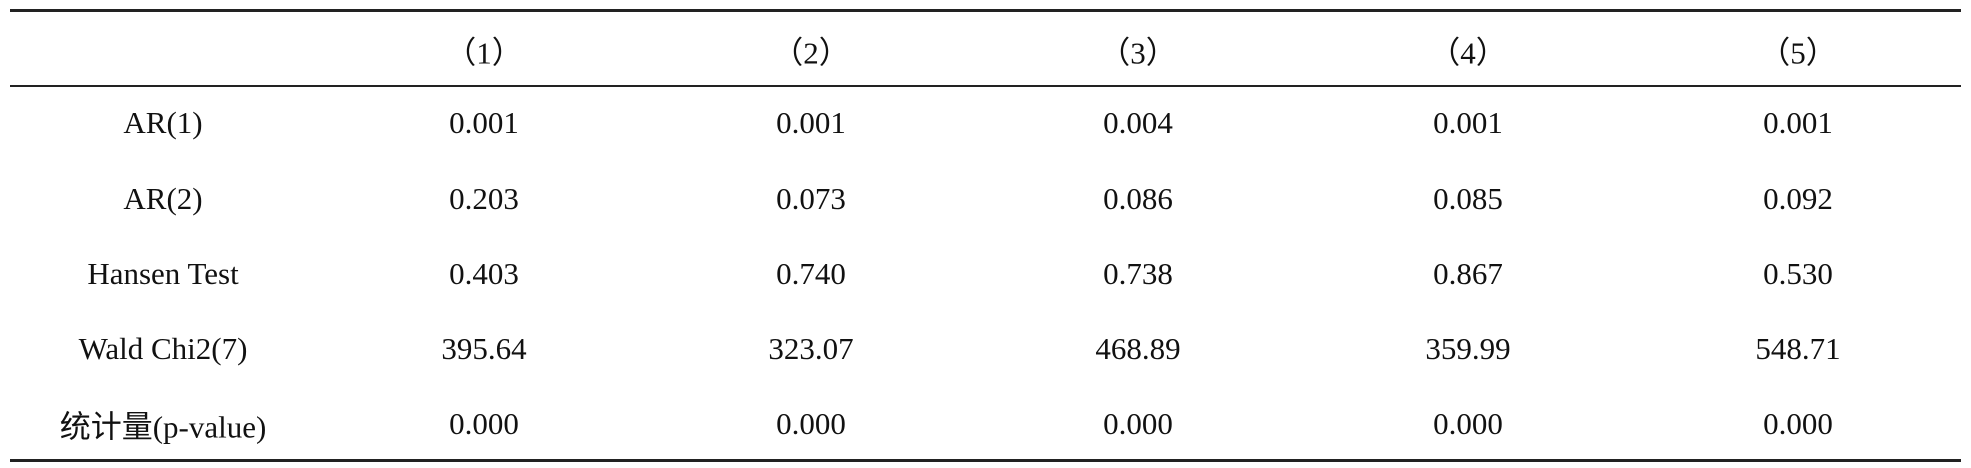 The height and width of the screenshot is (468, 1971). I want to click on table-cell: 0.530, so click(1798, 273).